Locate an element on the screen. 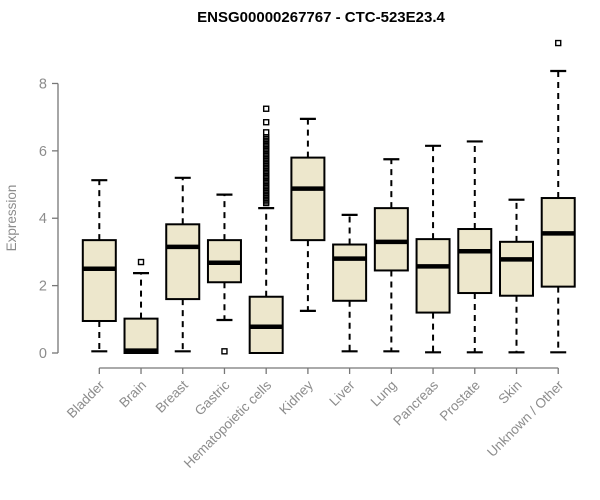 The image size is (600, 500). boxplot-skin is located at coordinates (516, 276).